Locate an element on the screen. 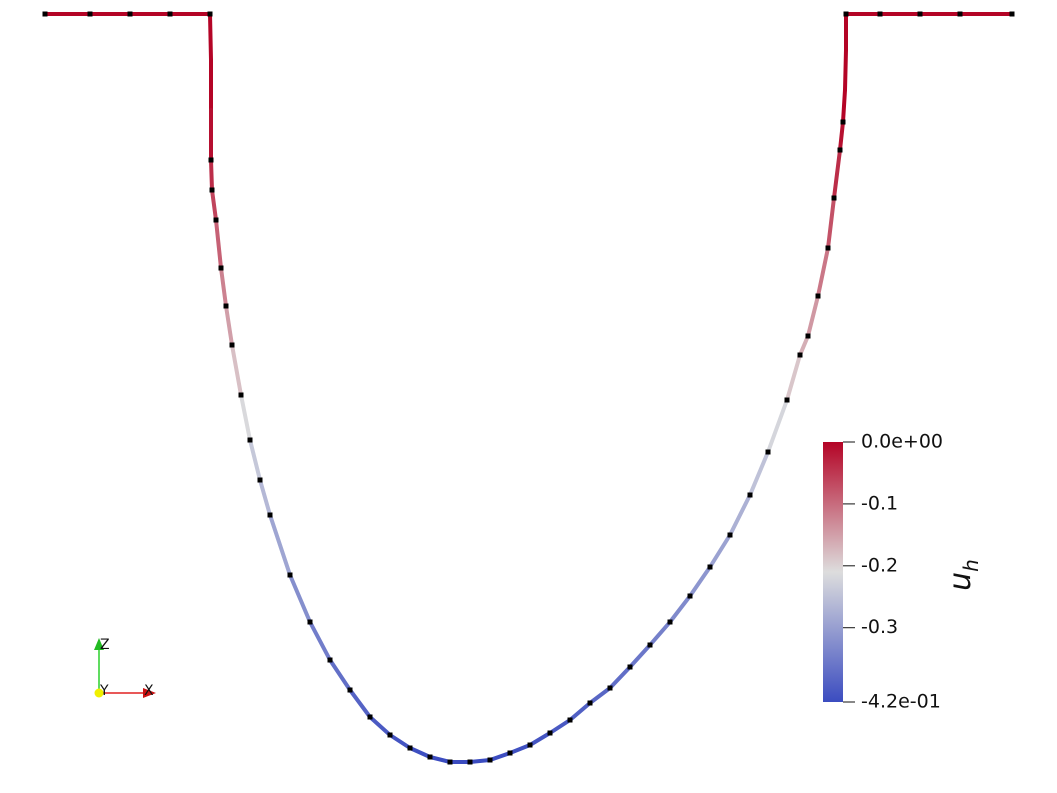 This screenshot has width=1057, height=793. title-subscript: h is located at coordinates (971, 565).